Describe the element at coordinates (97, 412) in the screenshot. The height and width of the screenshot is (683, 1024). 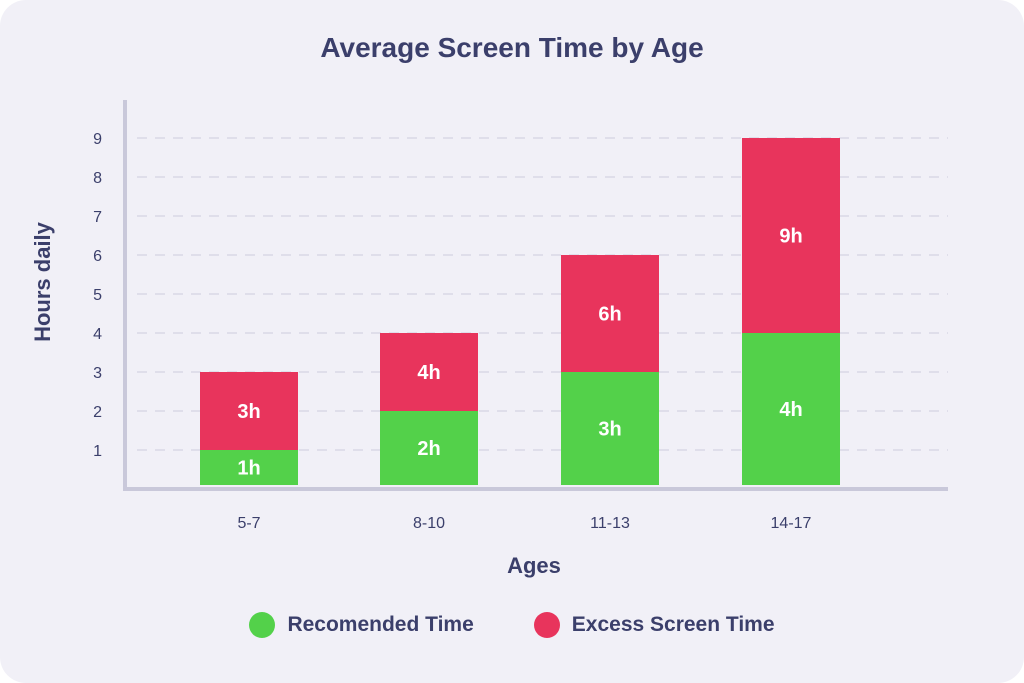
I see `y-tick-label: 2` at that location.